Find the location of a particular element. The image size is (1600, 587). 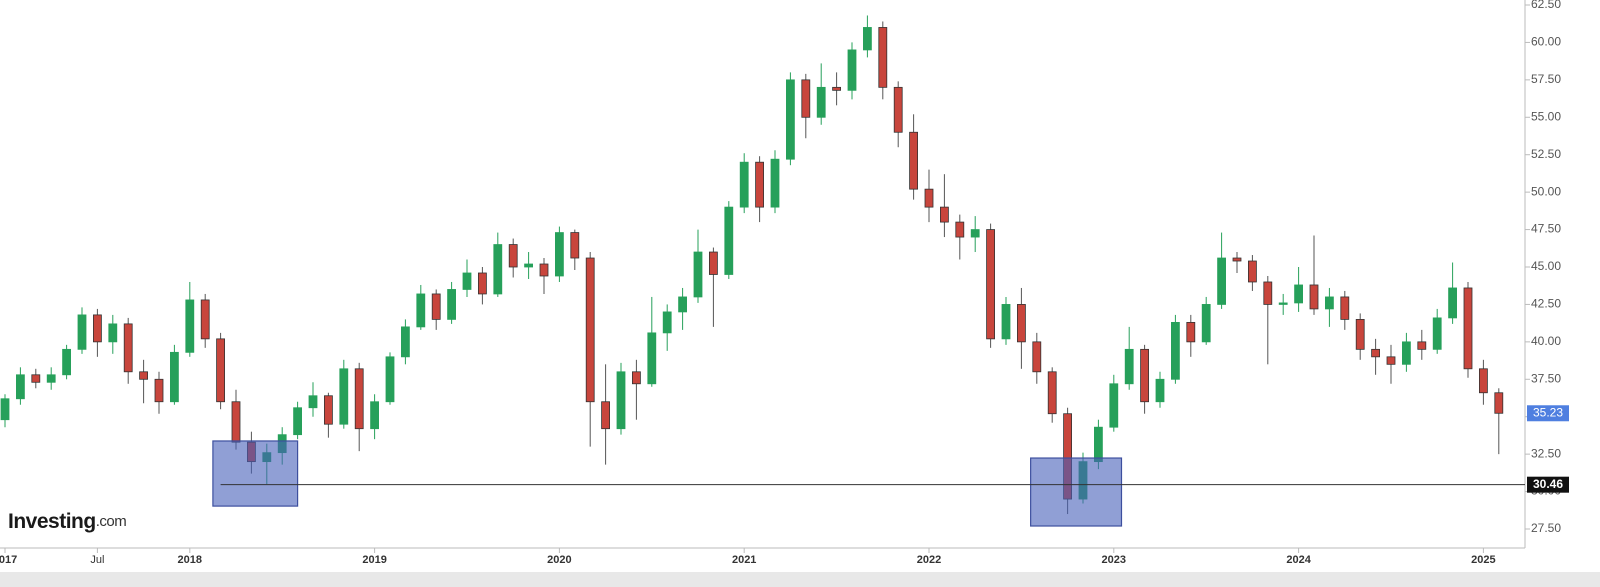

y-tick-label: 60.00 is located at coordinates (1546, 42).